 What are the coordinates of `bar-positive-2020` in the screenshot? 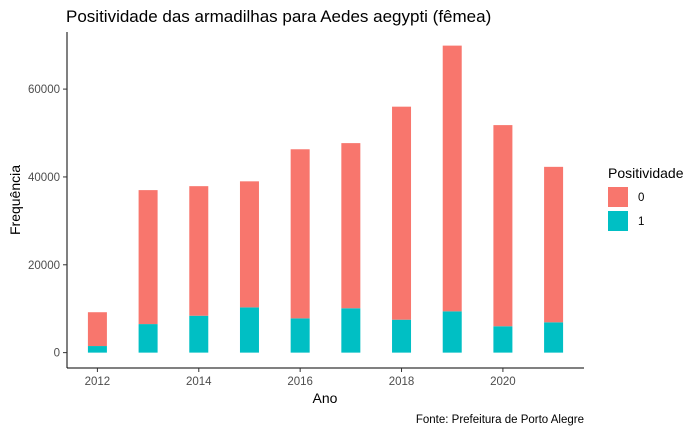 It's located at (503, 339).